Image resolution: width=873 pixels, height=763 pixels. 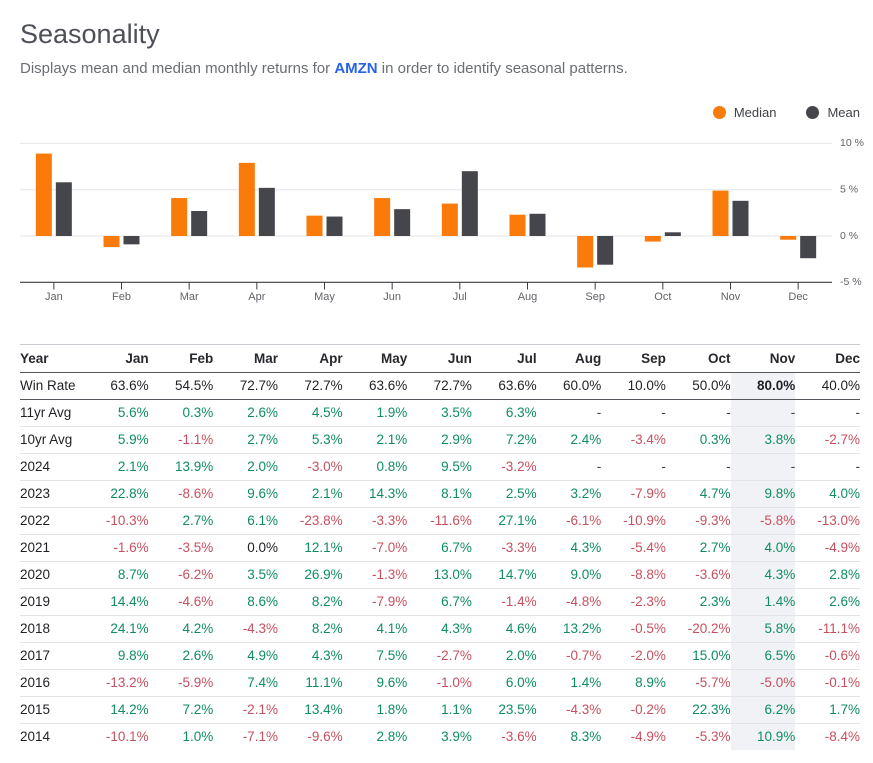 What do you see at coordinates (131, 240) in the screenshot?
I see `bar-mean-feb` at bounding box center [131, 240].